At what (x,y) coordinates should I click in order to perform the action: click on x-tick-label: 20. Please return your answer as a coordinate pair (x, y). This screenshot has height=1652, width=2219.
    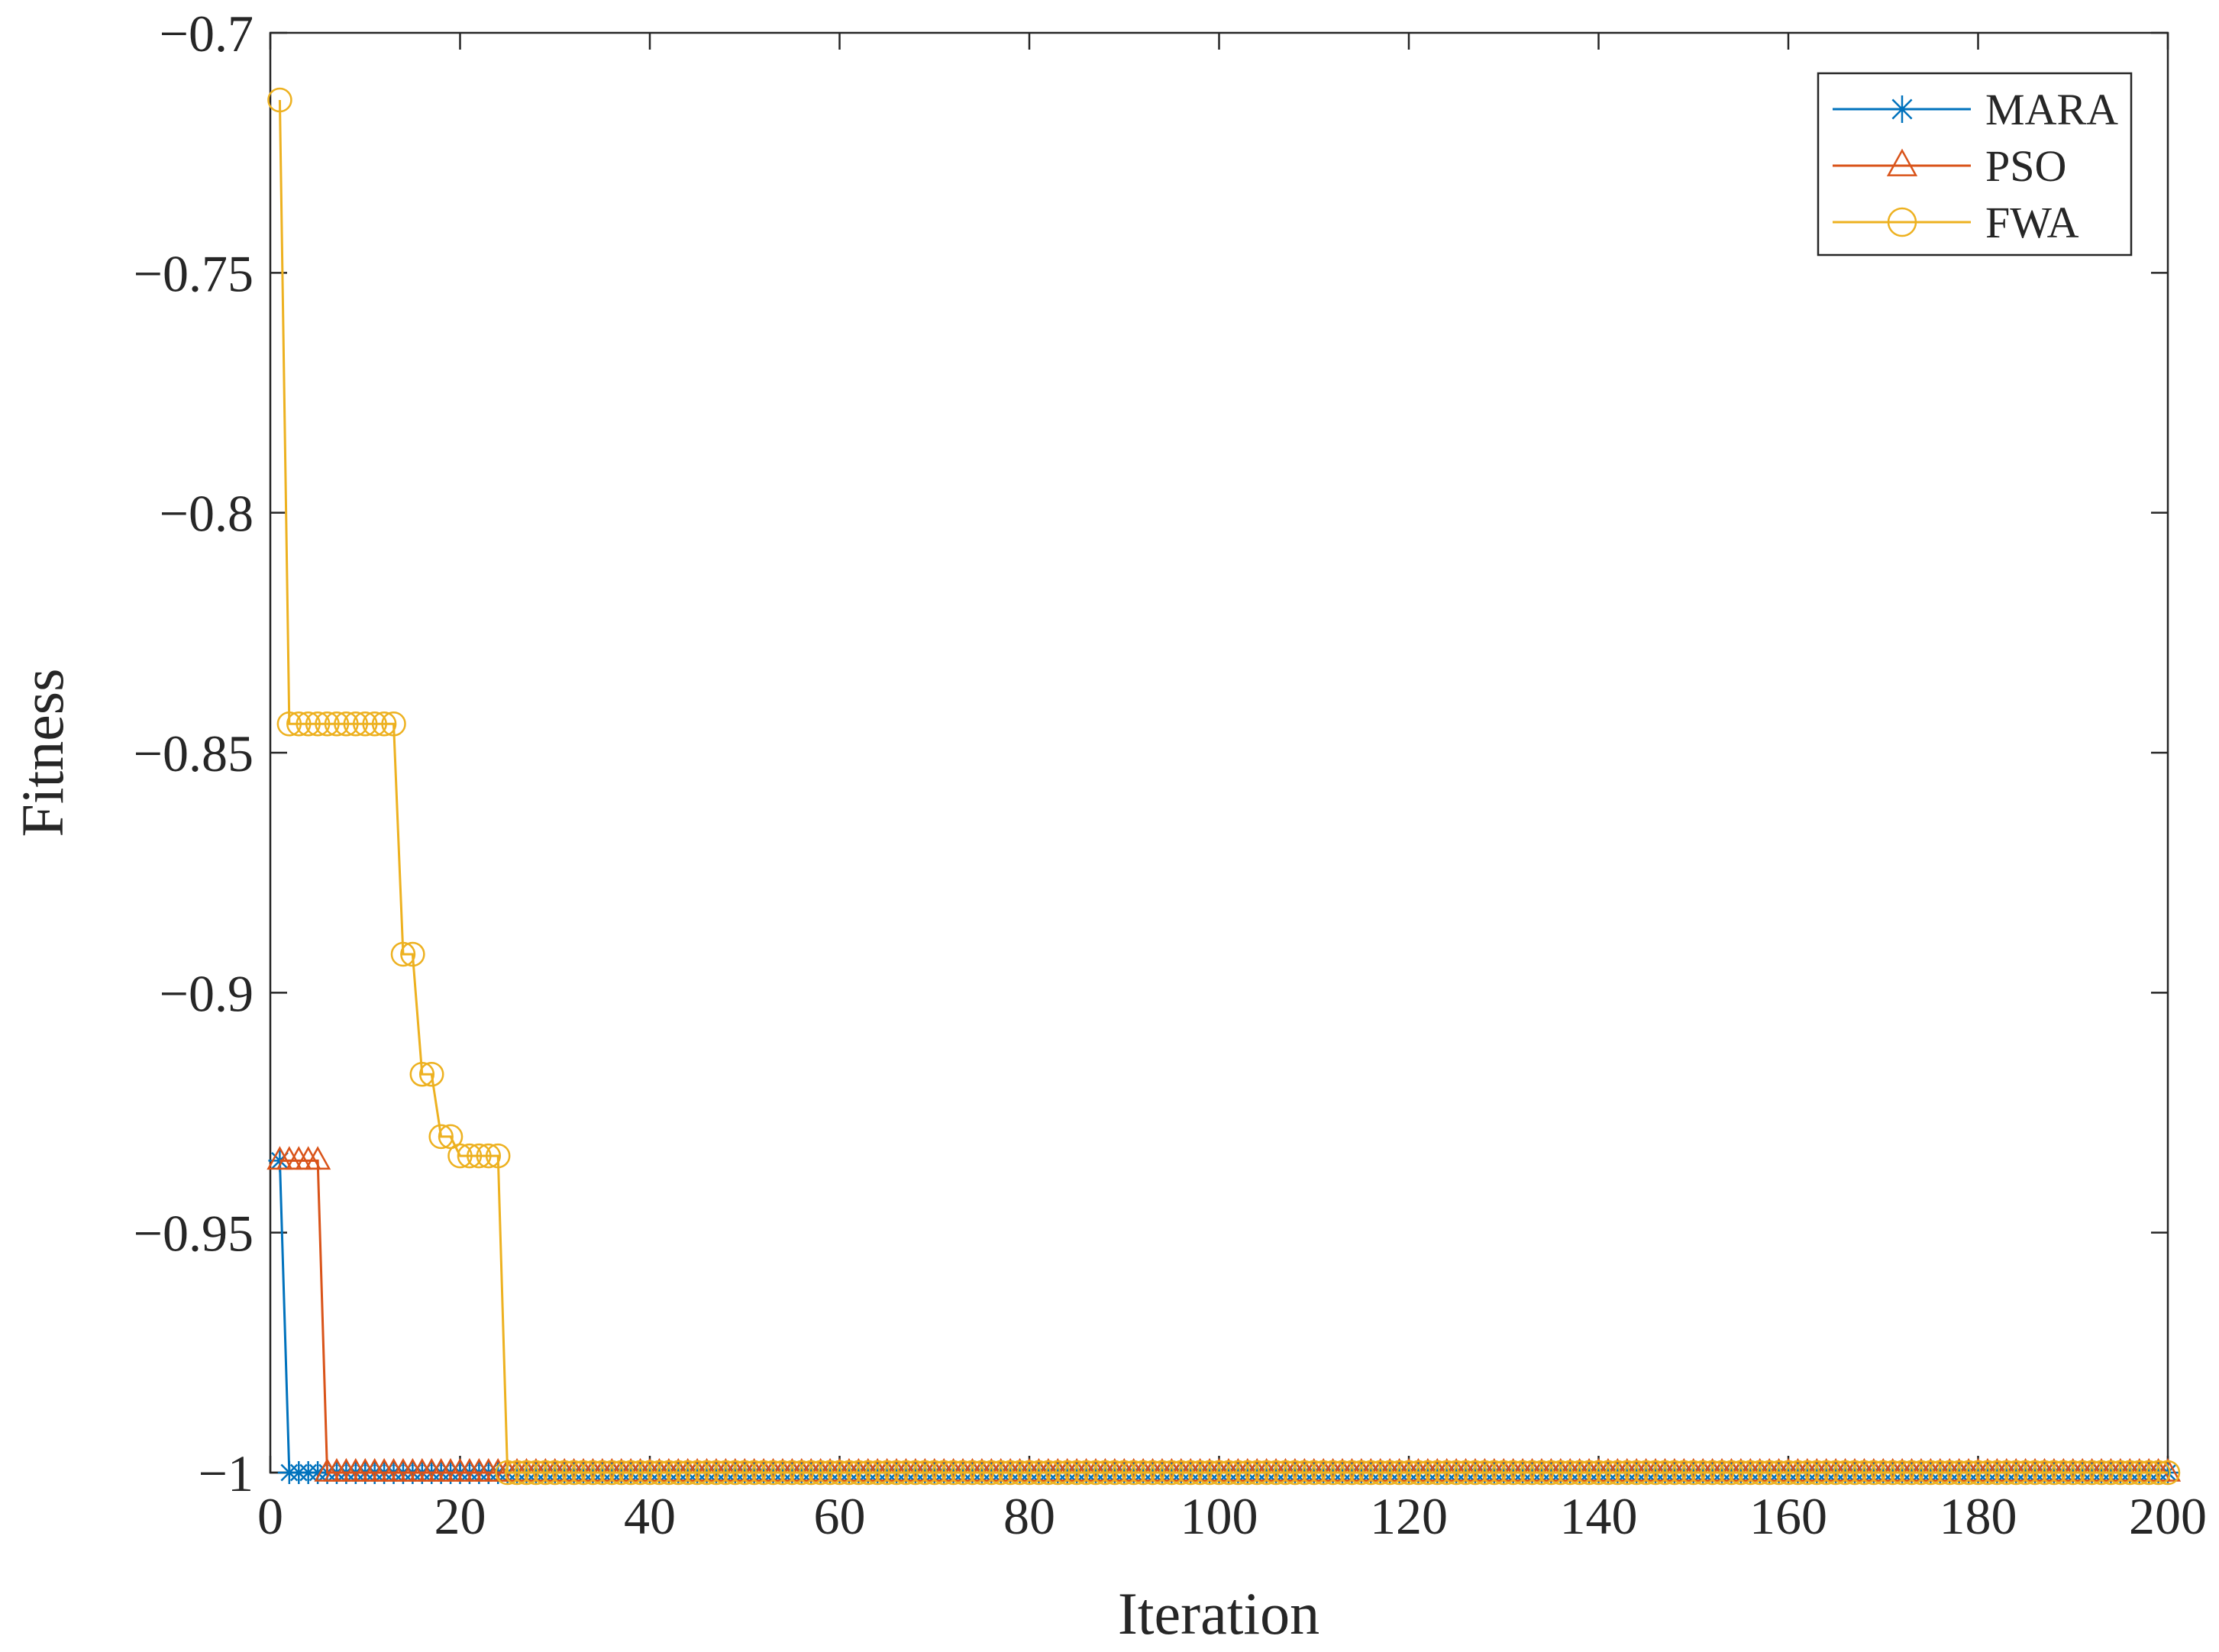
    Looking at the image, I should click on (460, 1516).